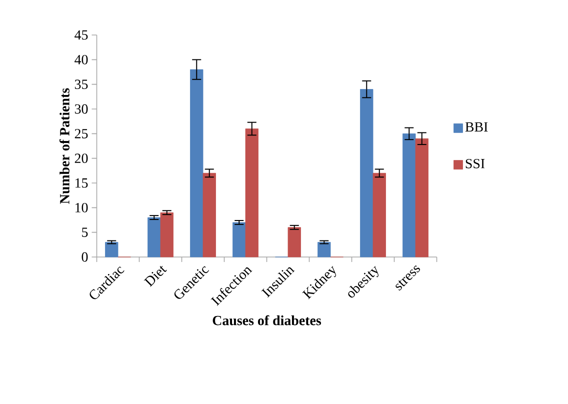 This screenshot has height=404, width=568. Describe the element at coordinates (81, 85) in the screenshot. I see `y-tick-label: 35` at that location.